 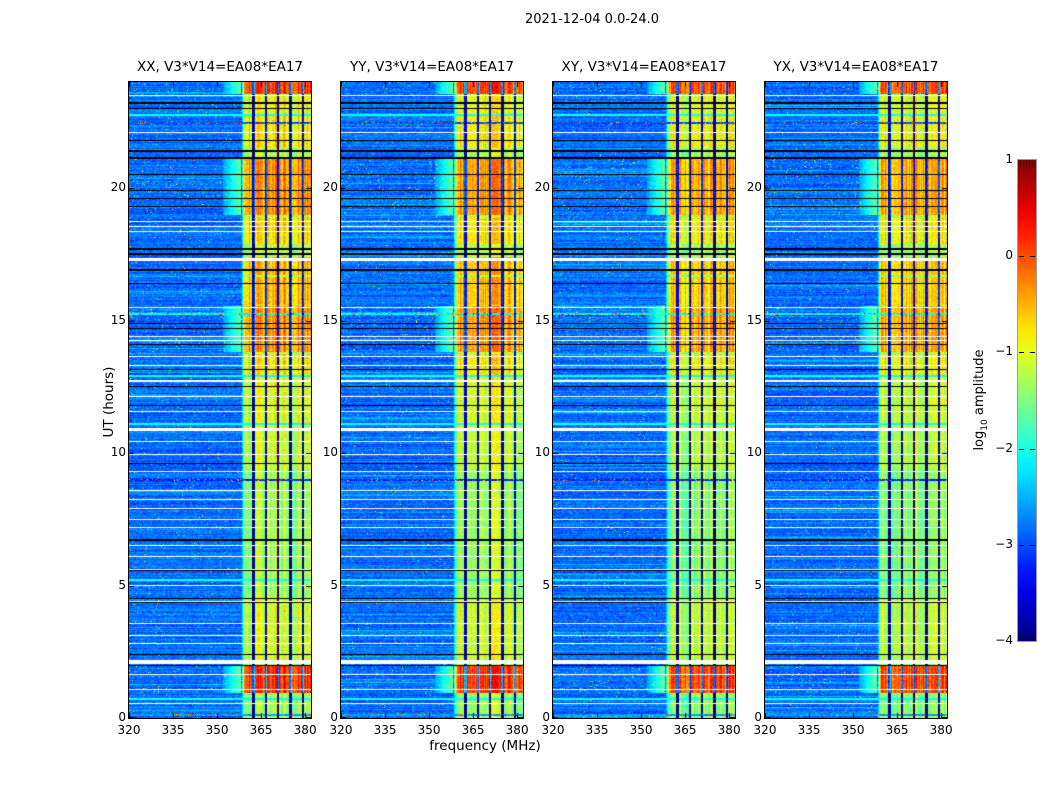 I want to click on colorbar-label-suffix: amplitude, so click(x=980, y=384).